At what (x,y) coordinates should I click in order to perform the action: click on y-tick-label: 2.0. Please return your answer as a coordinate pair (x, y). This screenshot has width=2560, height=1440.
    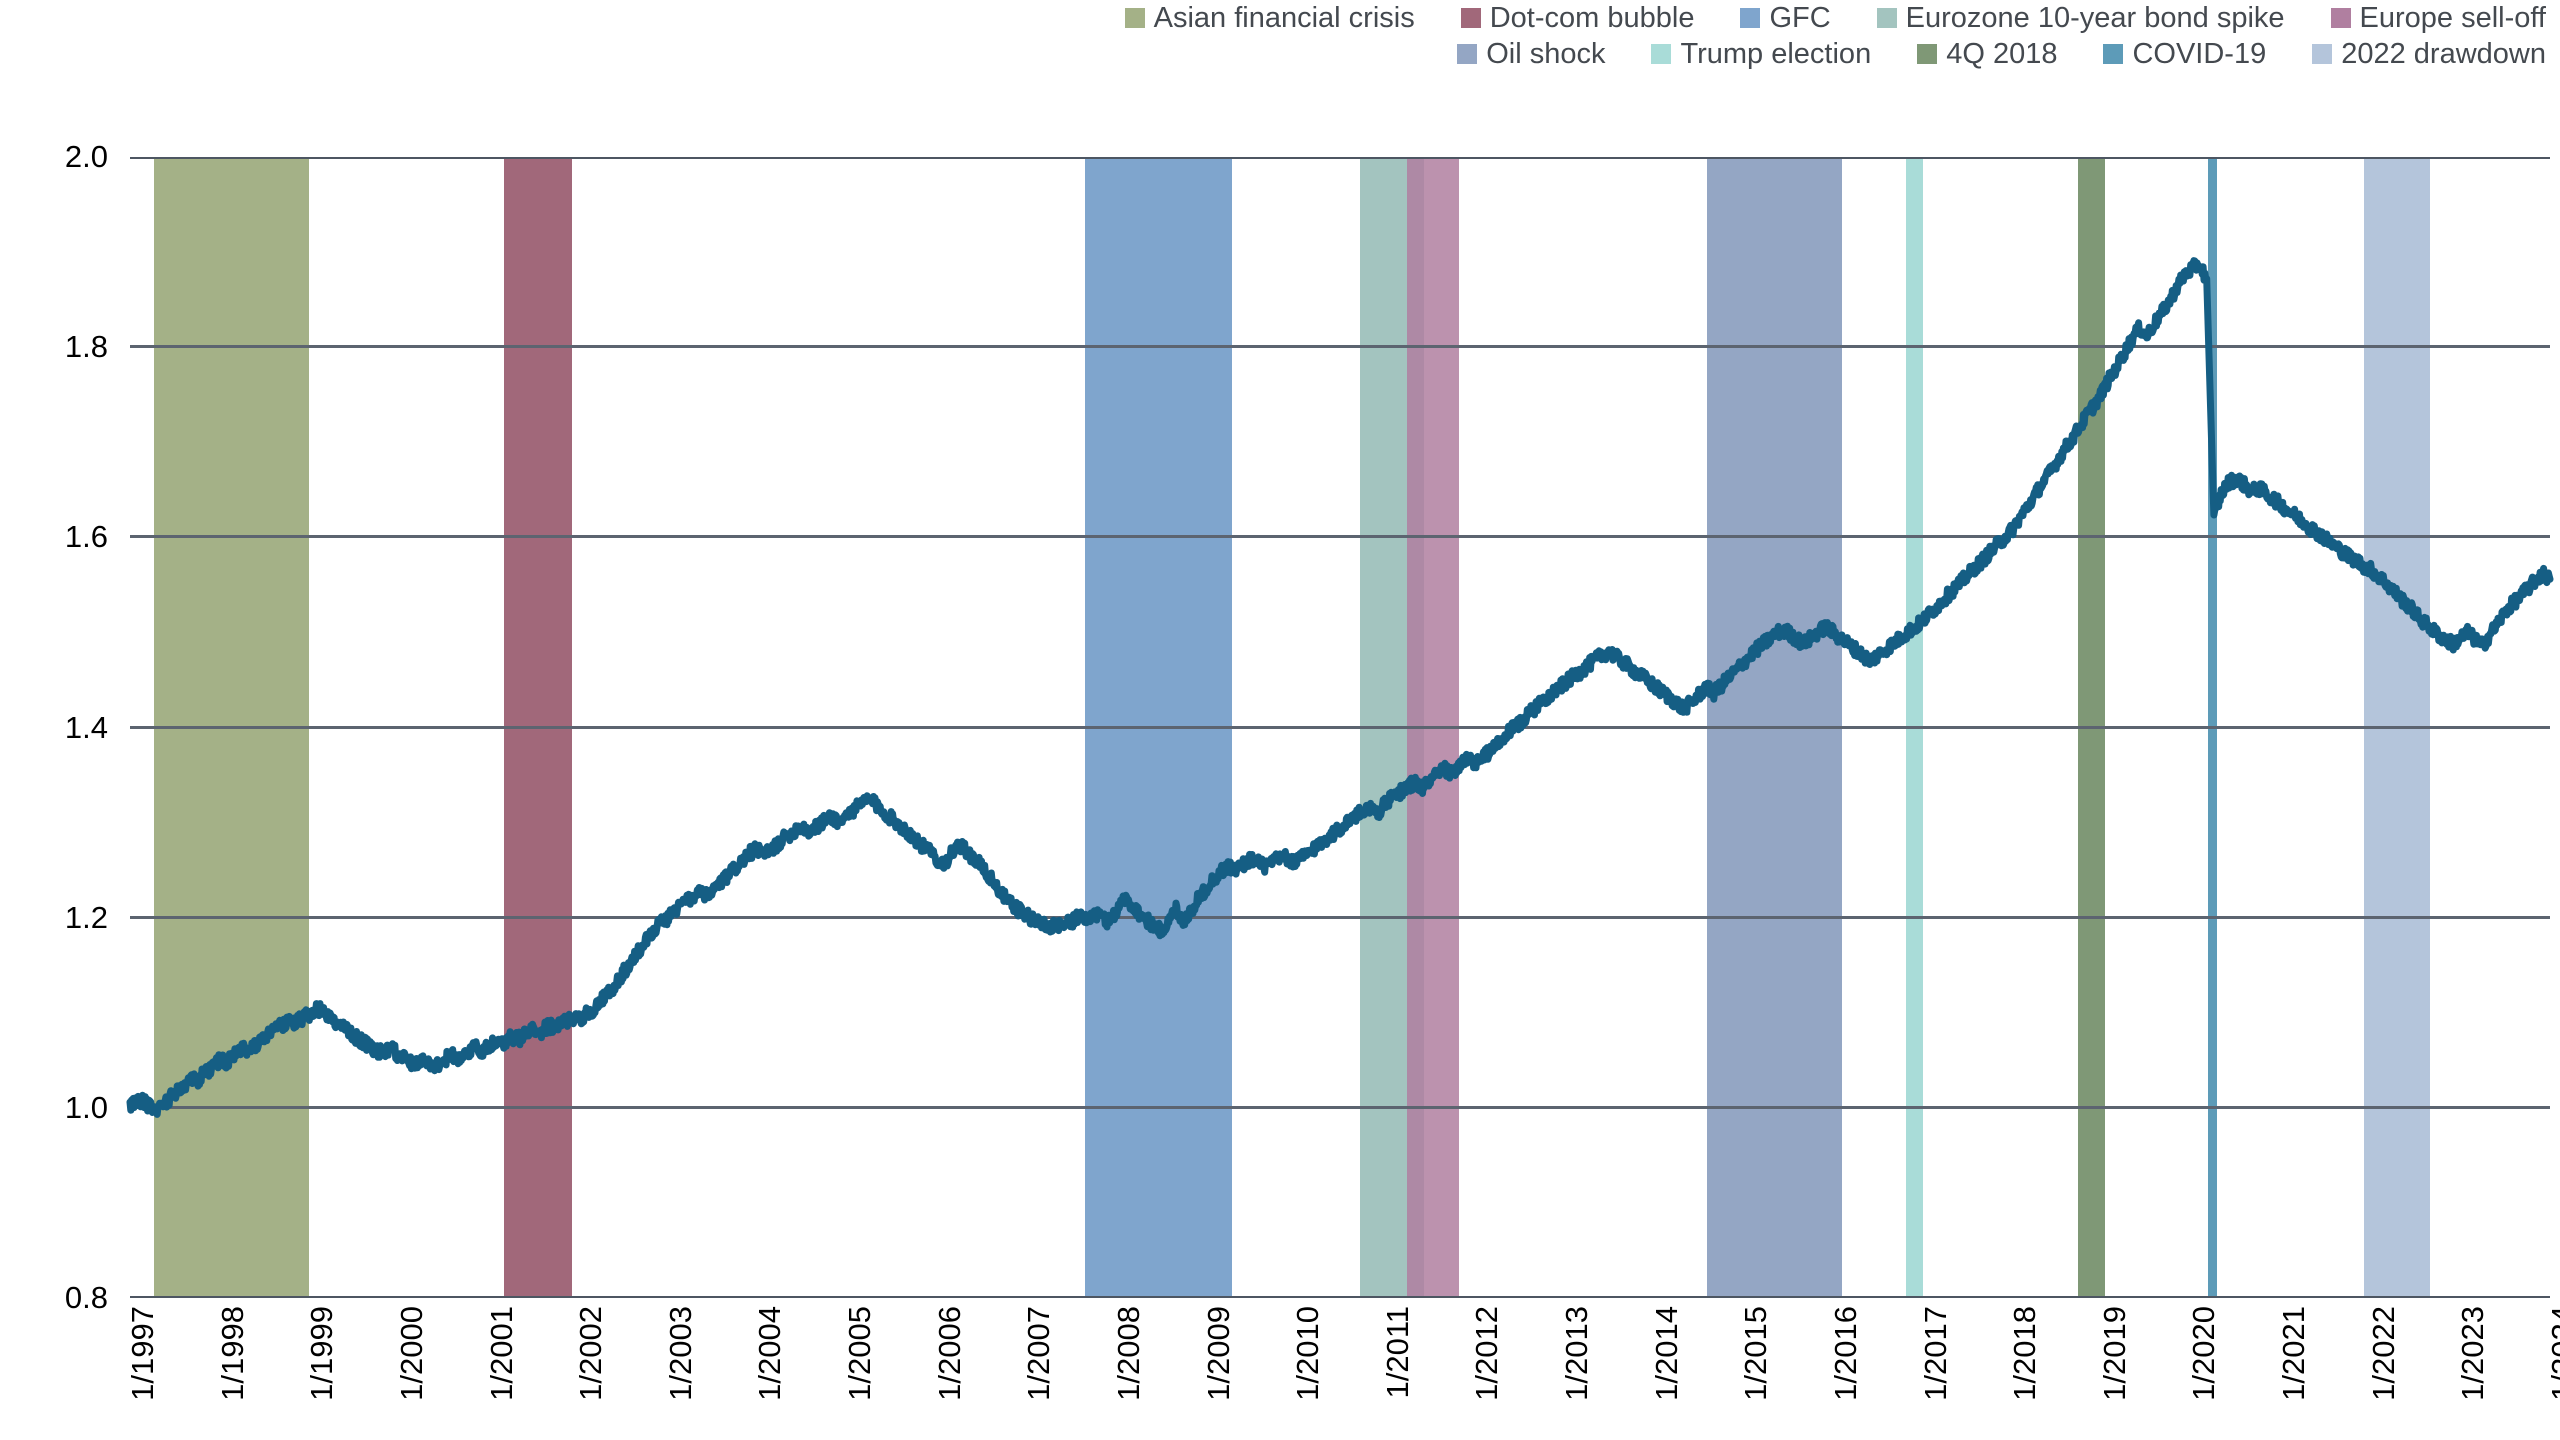
    Looking at the image, I should click on (86, 156).